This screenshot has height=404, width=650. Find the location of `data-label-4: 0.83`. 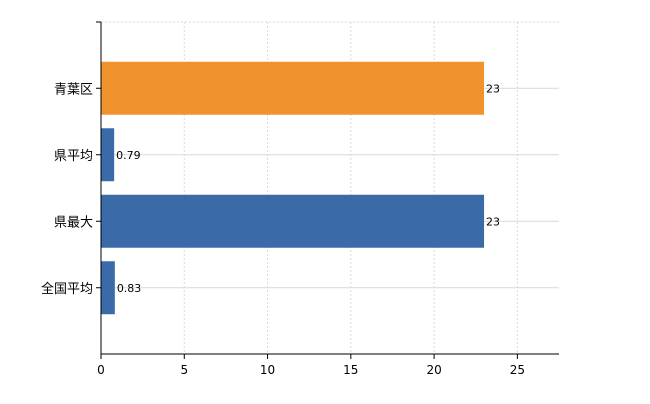

data-label-4: 0.83 is located at coordinates (129, 288).